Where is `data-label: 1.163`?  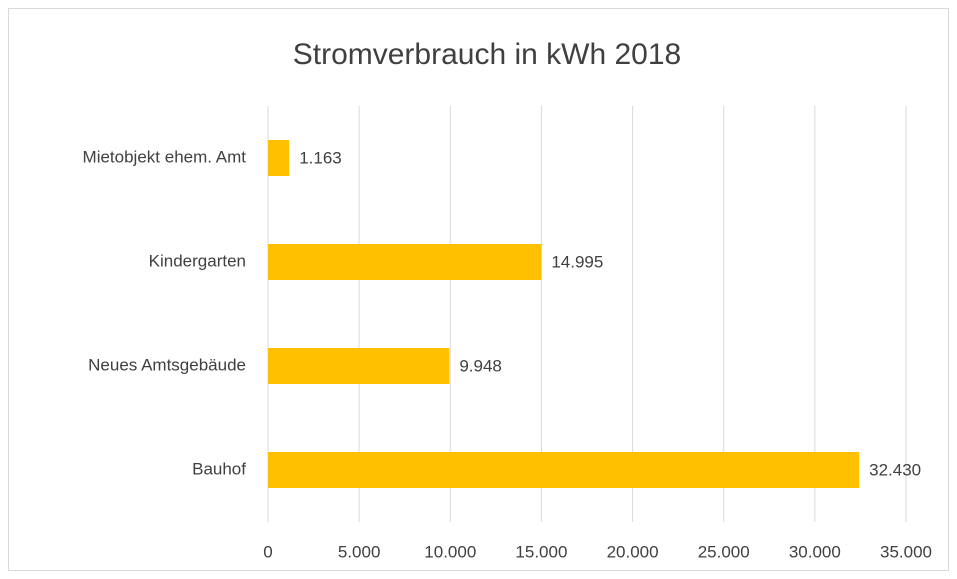 data-label: 1.163 is located at coordinates (320, 157).